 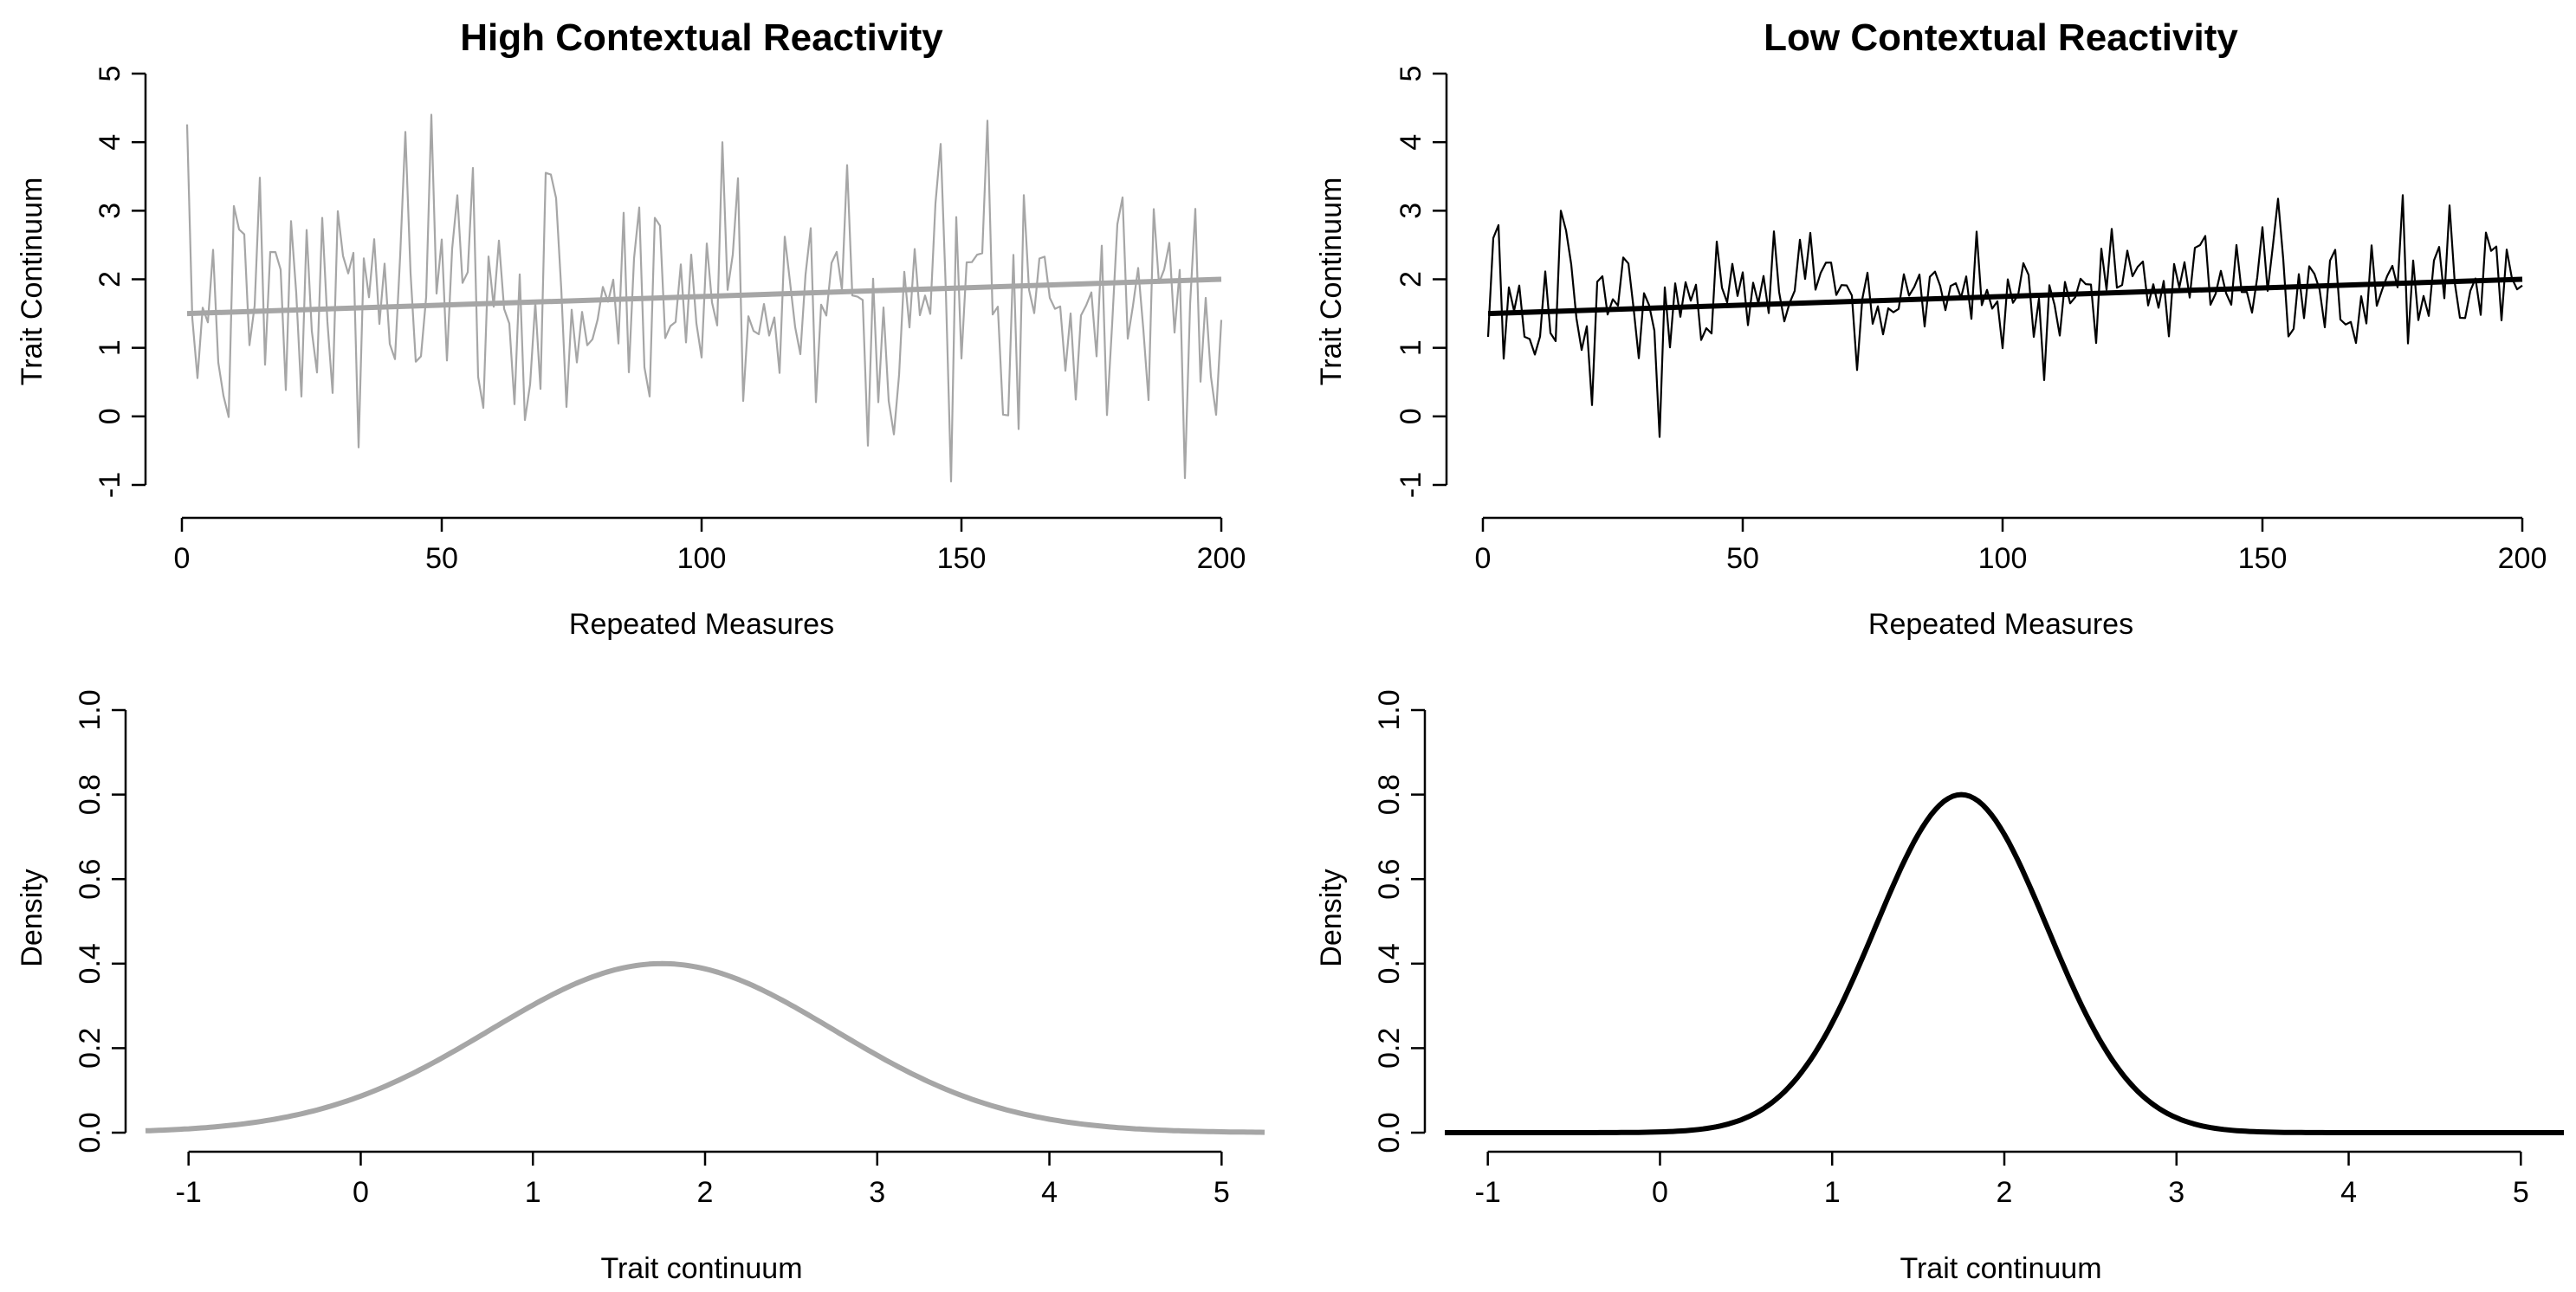 I want to click on panel-title: Low Contextual Reactivity, so click(x=2001, y=37).